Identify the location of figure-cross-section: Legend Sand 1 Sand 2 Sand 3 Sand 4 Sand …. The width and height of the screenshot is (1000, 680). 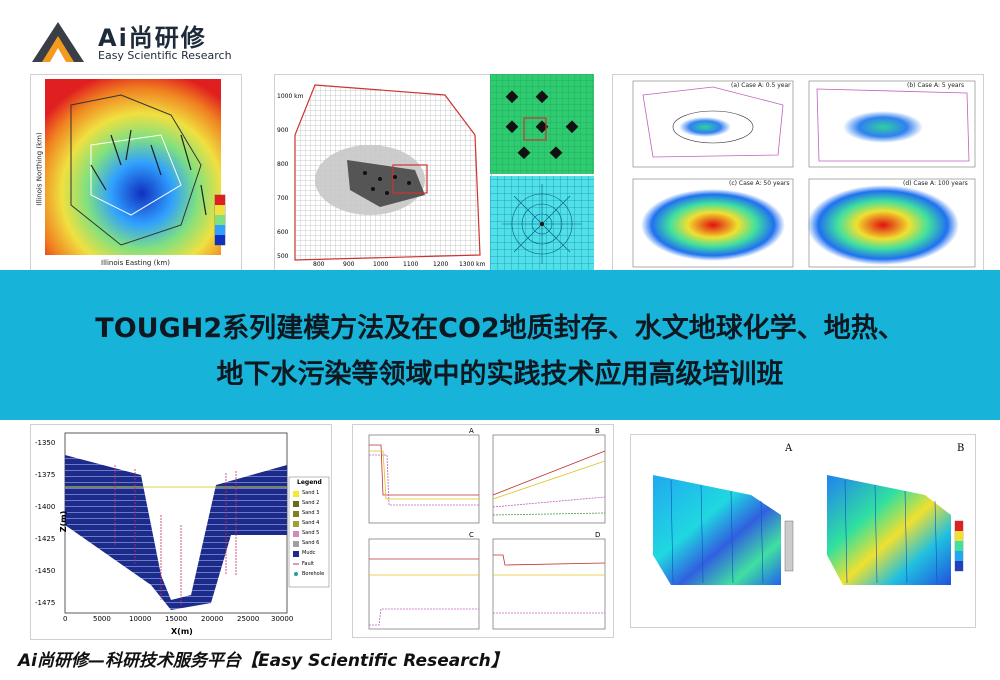
(181, 532).